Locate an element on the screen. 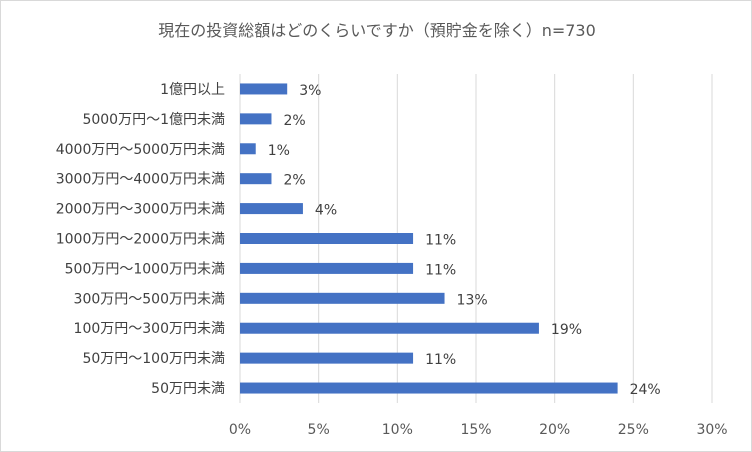  x-tick-label: 10% is located at coordinates (397, 430).